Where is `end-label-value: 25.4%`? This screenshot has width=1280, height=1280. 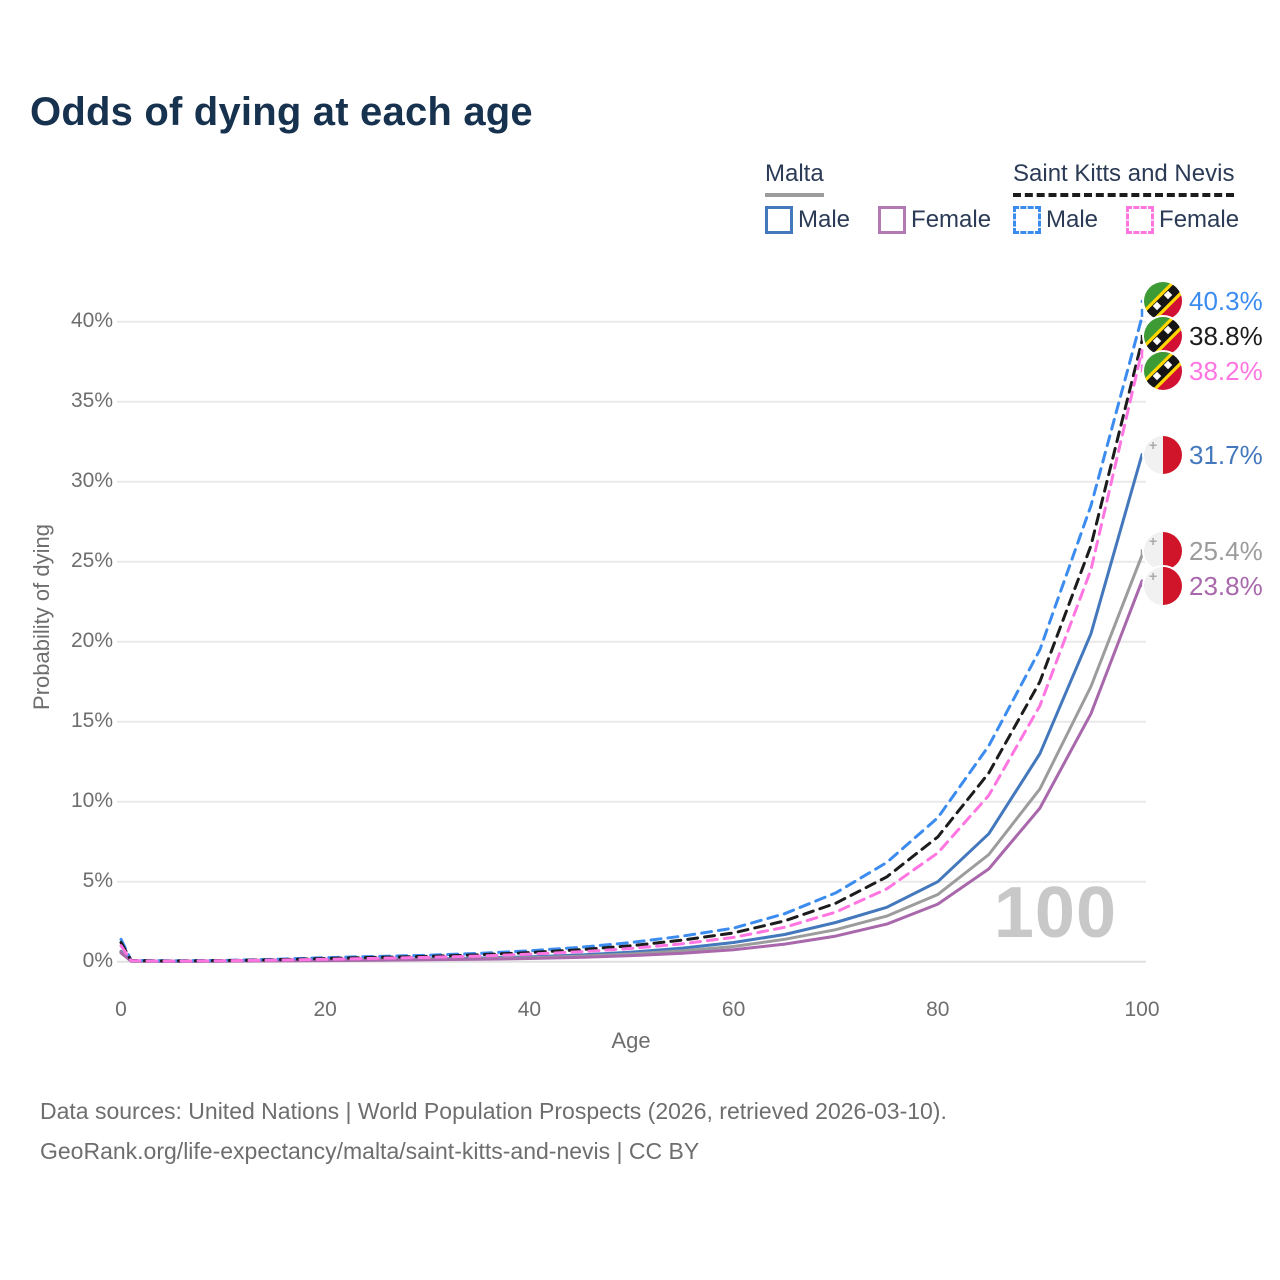
end-label-value: 25.4% is located at coordinates (1226, 550).